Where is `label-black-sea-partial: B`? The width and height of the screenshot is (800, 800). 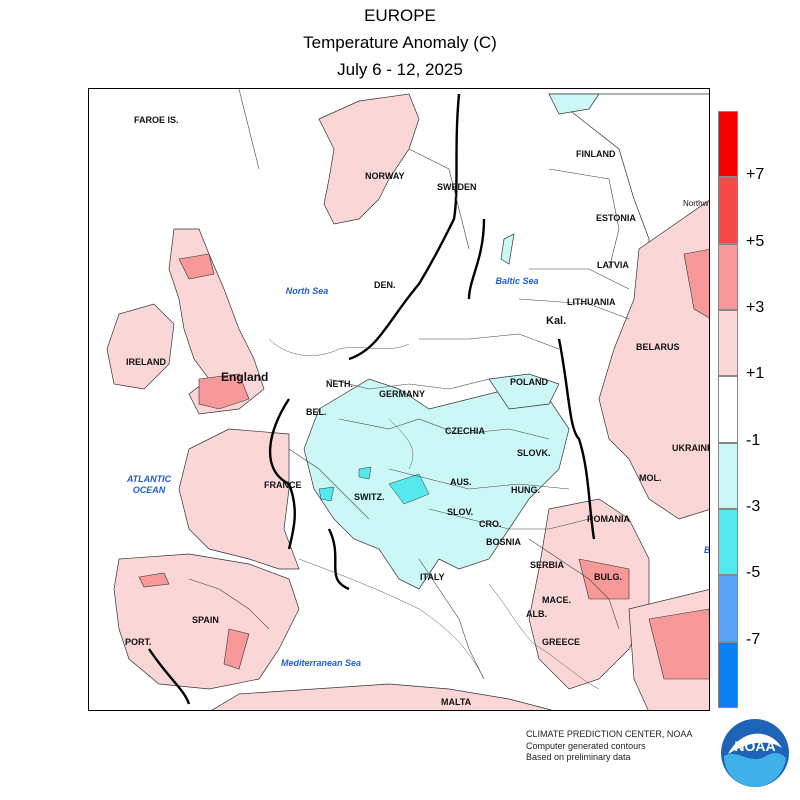
label-black-sea-partial: B is located at coordinates (707, 550).